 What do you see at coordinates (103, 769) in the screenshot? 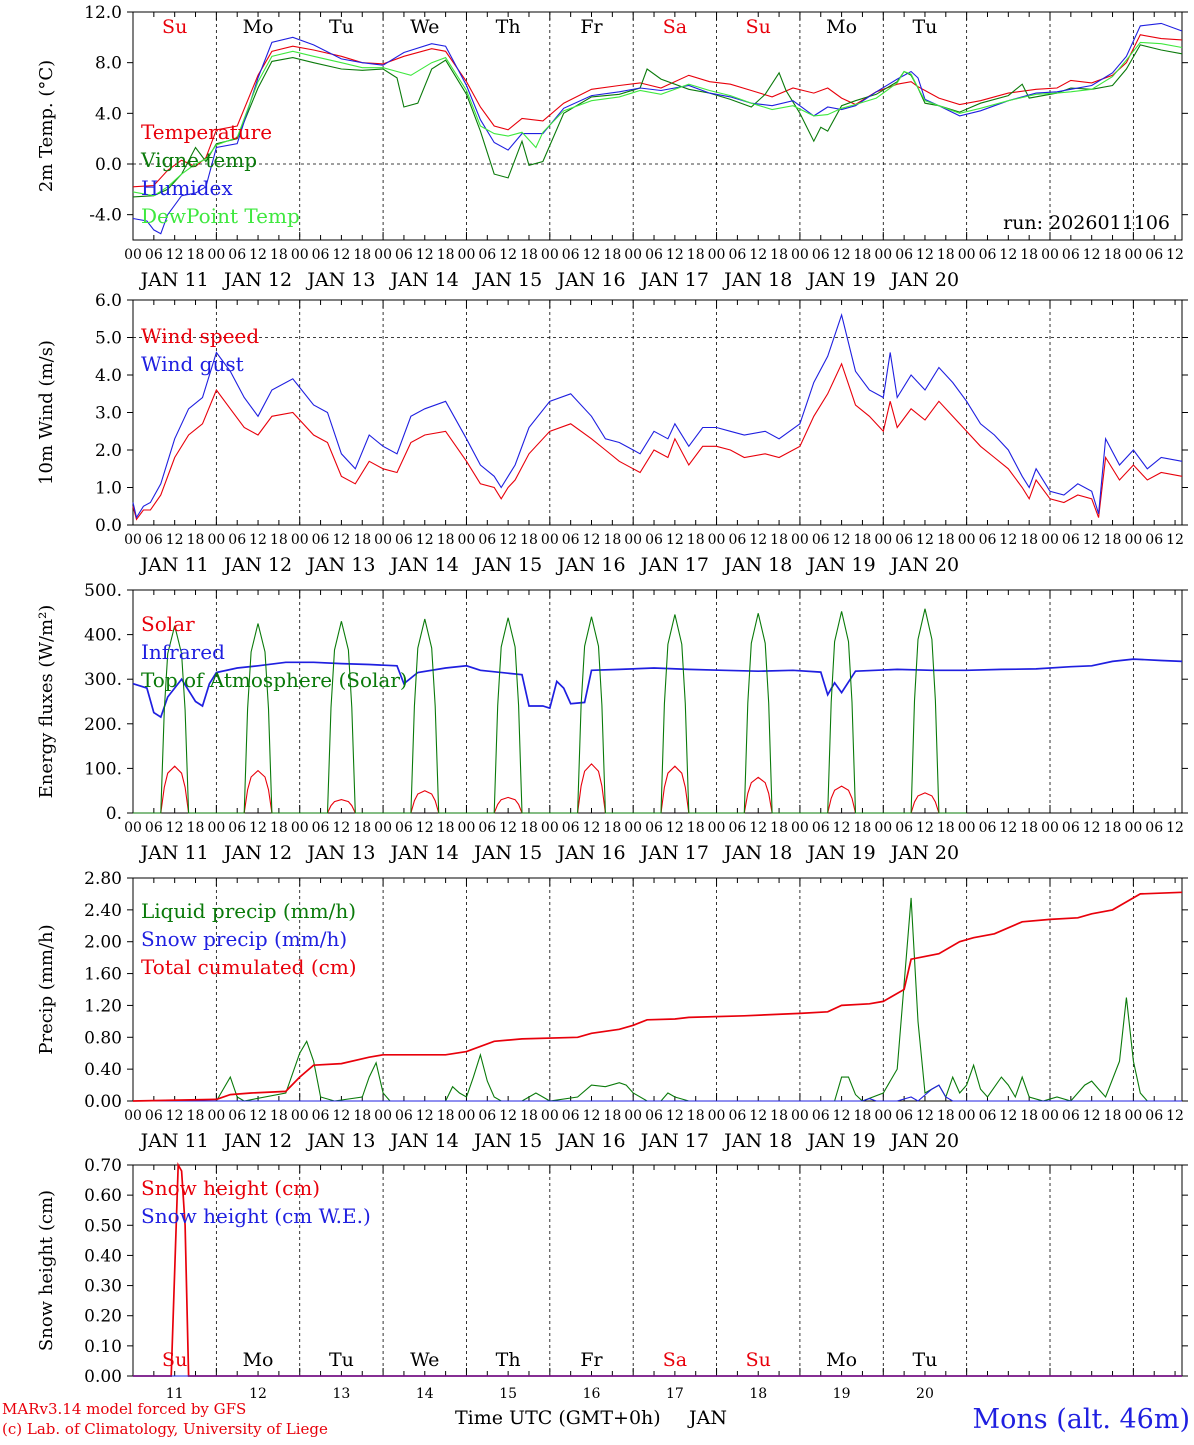
I see `y-tick-label: 100.` at bounding box center [103, 769].